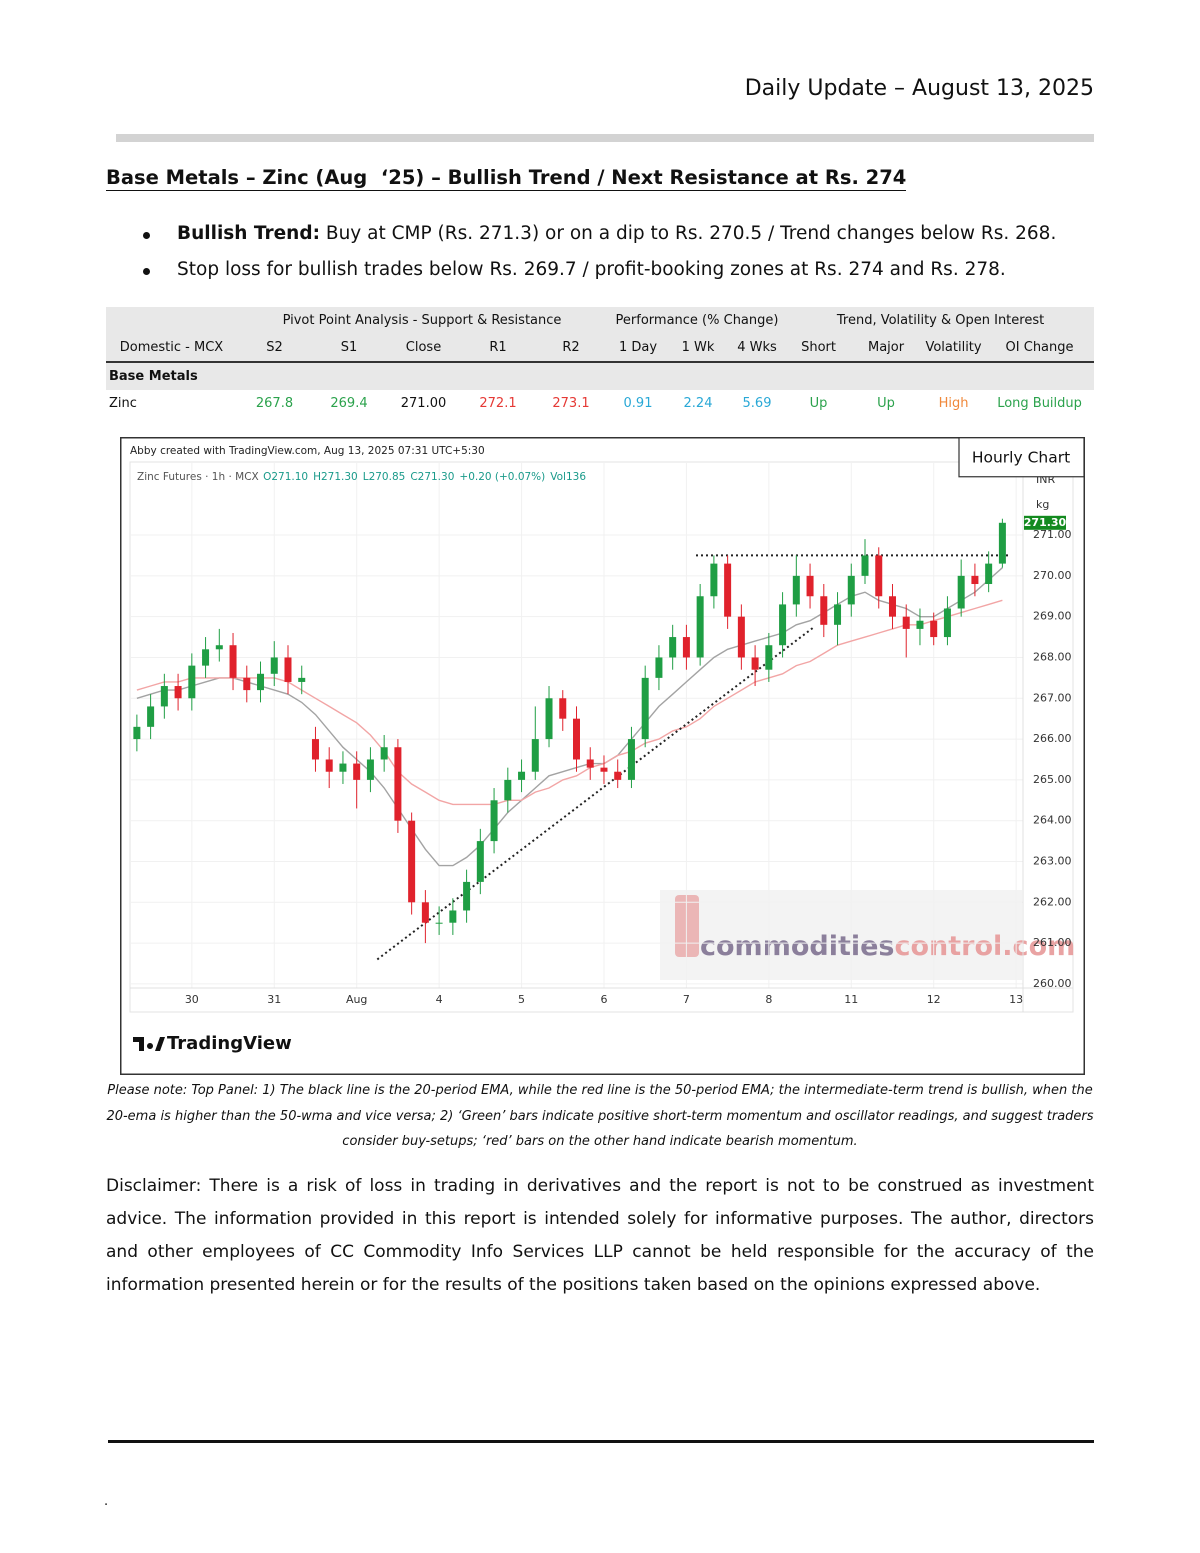 This screenshot has width=1200, height=1553. Describe the element at coordinates (768, 999) in the screenshot. I see `x-tick-label: 8` at that location.